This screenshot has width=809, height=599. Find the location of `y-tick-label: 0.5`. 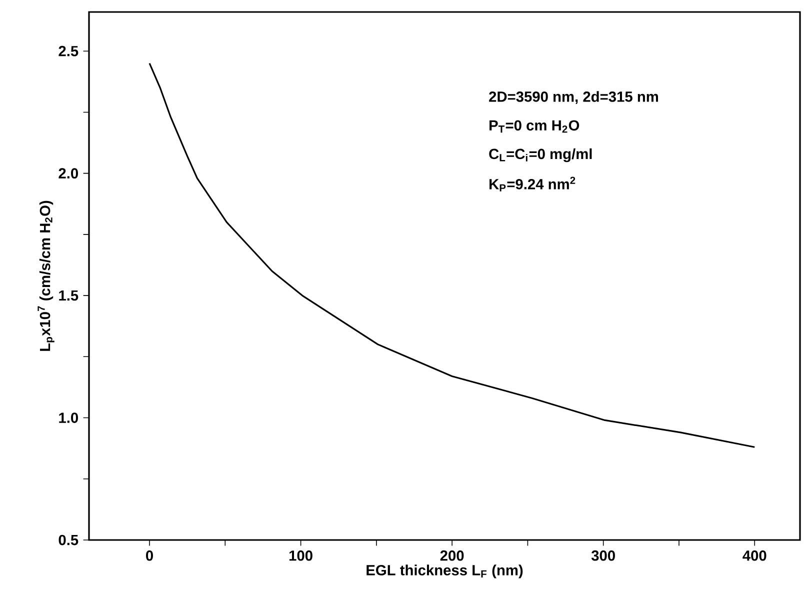

y-tick-label: 0.5 is located at coordinates (68, 540).